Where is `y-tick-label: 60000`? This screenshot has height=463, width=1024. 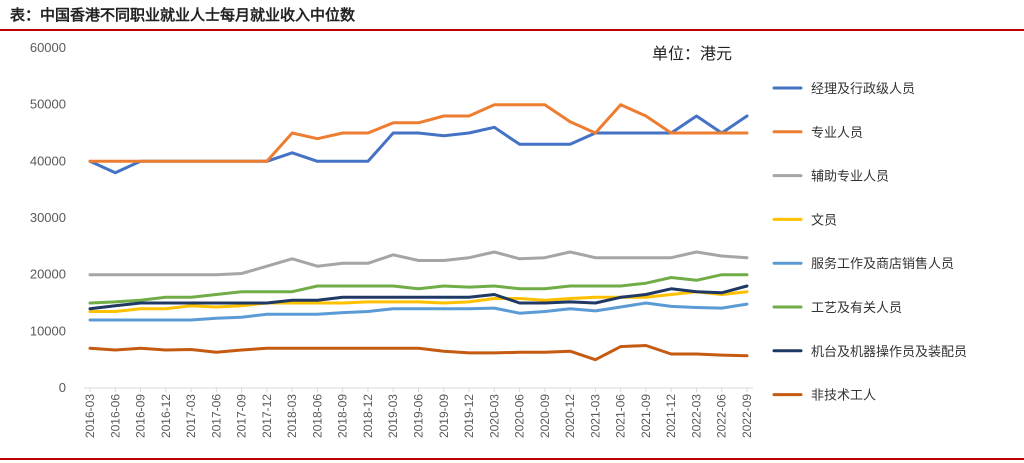
y-tick-label: 60000 is located at coordinates (48, 47).